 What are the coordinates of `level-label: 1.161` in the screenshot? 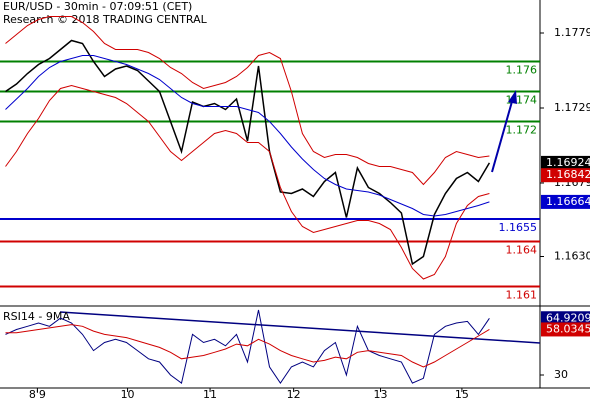 It's located at (522, 295).